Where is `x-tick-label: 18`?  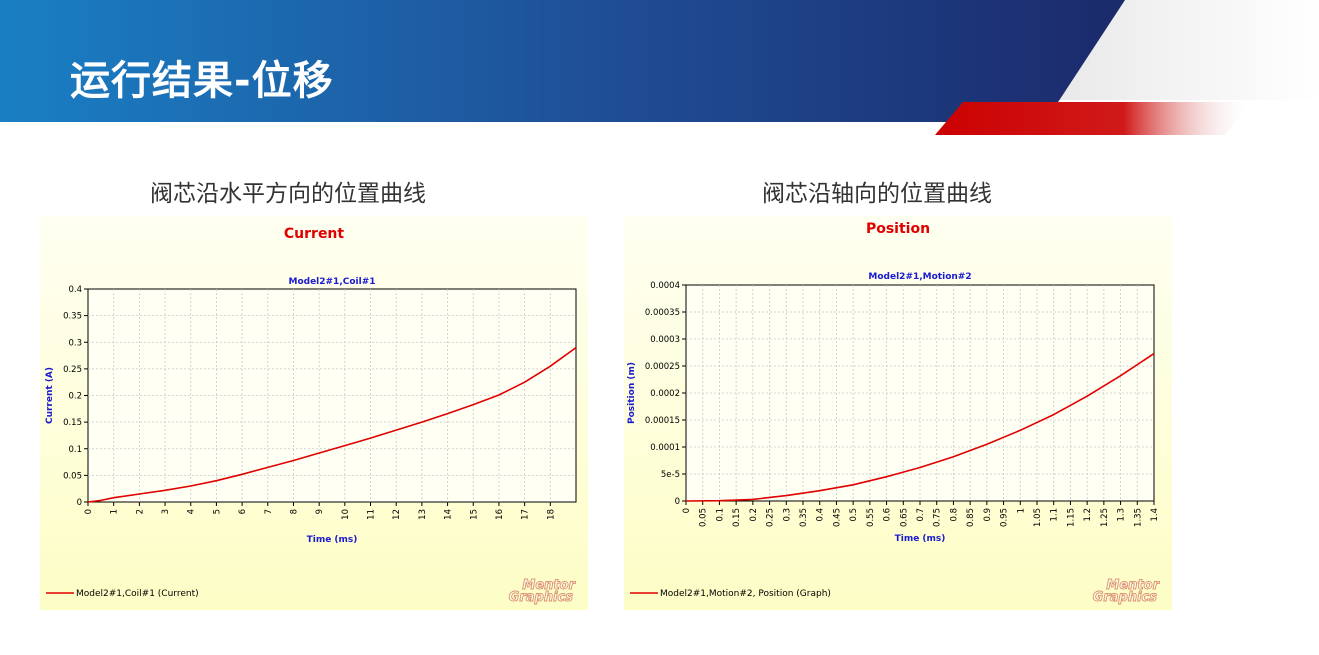 x-tick-label: 18 is located at coordinates (551, 514).